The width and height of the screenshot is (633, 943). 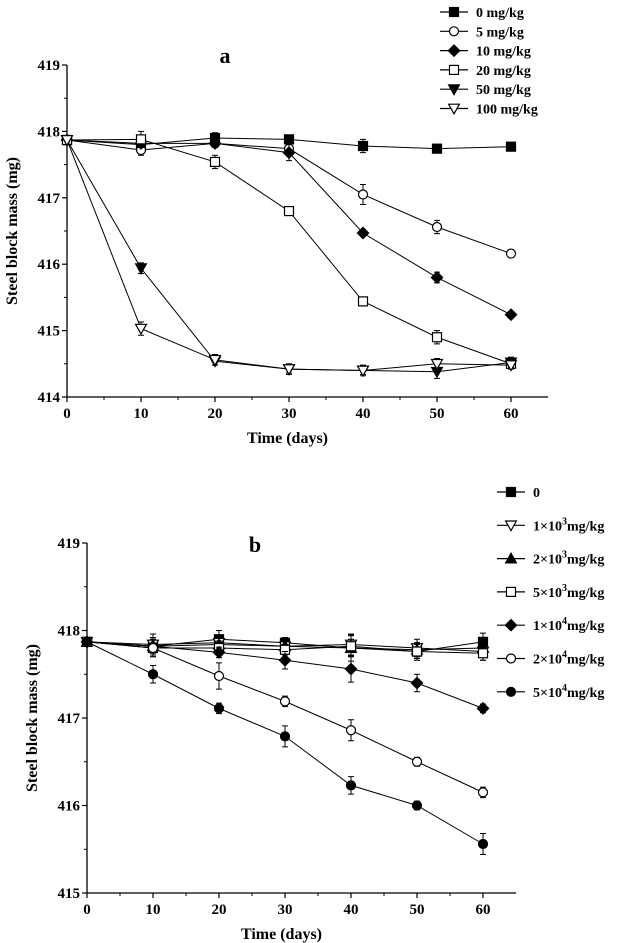 I want to click on legend-item-3: 20 mg/kg, so click(x=485, y=71).